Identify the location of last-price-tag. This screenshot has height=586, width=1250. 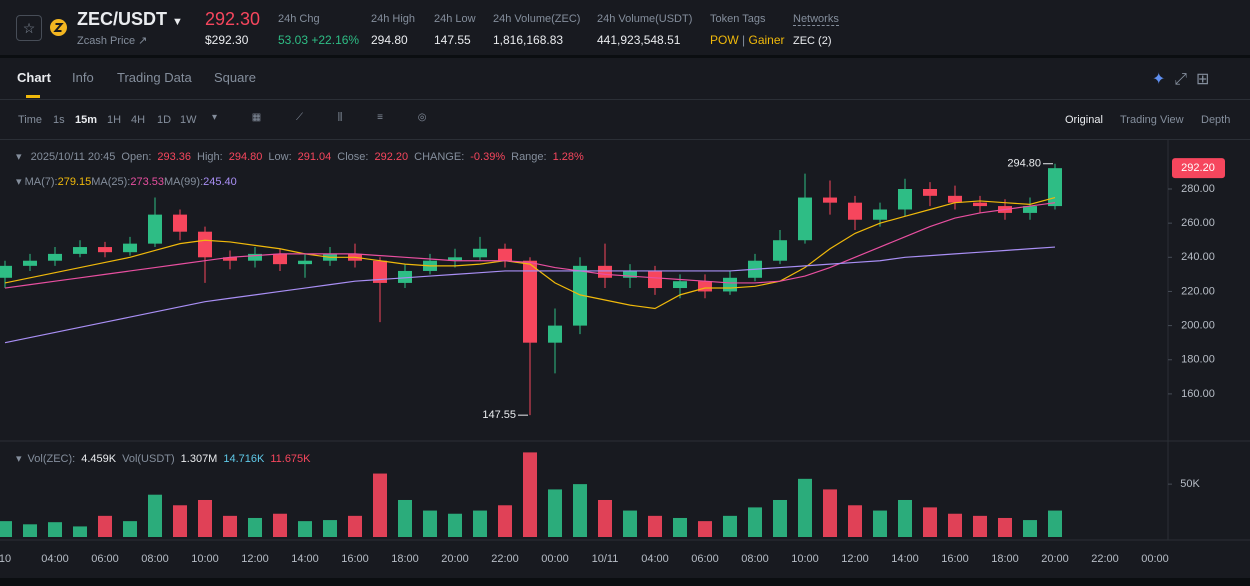
(1198, 168).